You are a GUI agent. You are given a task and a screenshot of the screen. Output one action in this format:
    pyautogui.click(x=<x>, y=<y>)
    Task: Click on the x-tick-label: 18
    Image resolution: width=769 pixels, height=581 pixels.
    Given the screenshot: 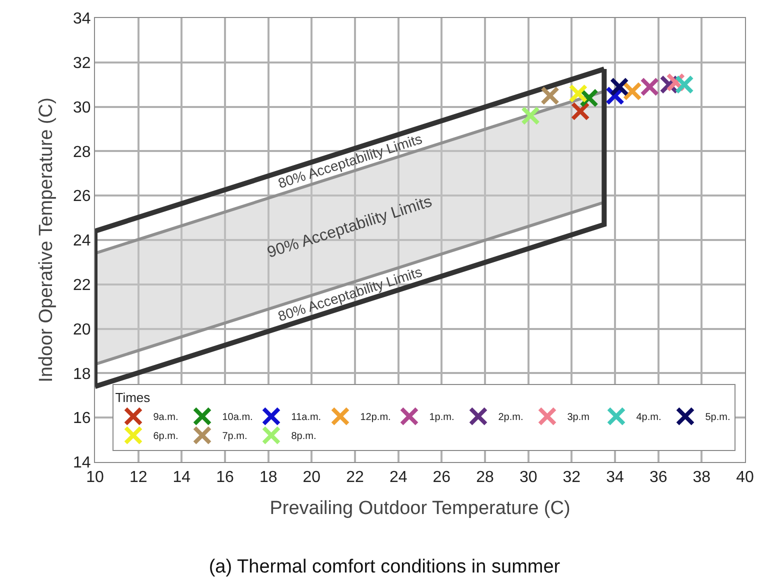 What is the action you would take?
    pyautogui.click(x=268, y=477)
    